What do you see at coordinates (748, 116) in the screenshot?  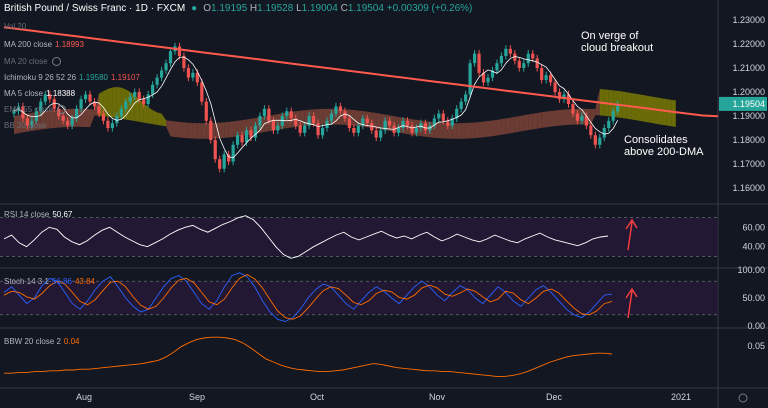 I see `price-tick-label: 1.19000` at bounding box center [748, 116].